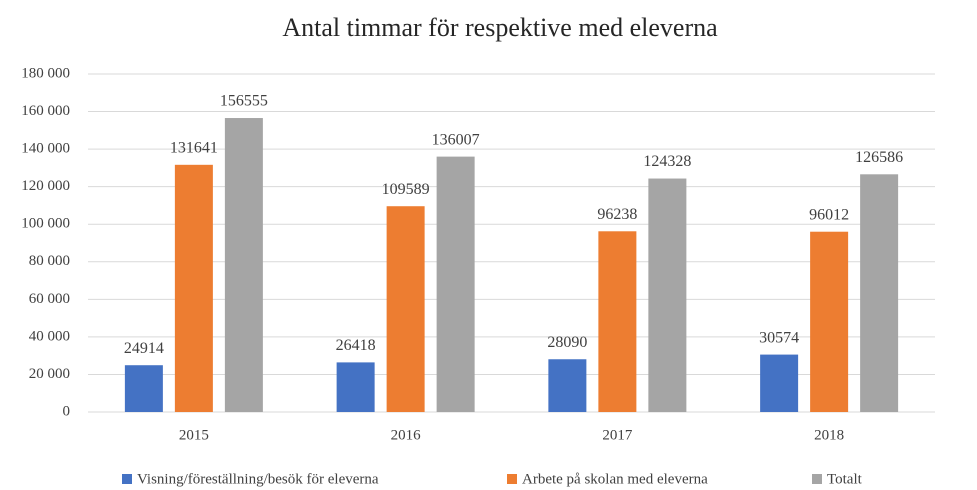  Describe the element at coordinates (49, 261) in the screenshot. I see `y-tick-label: 80 000` at that location.